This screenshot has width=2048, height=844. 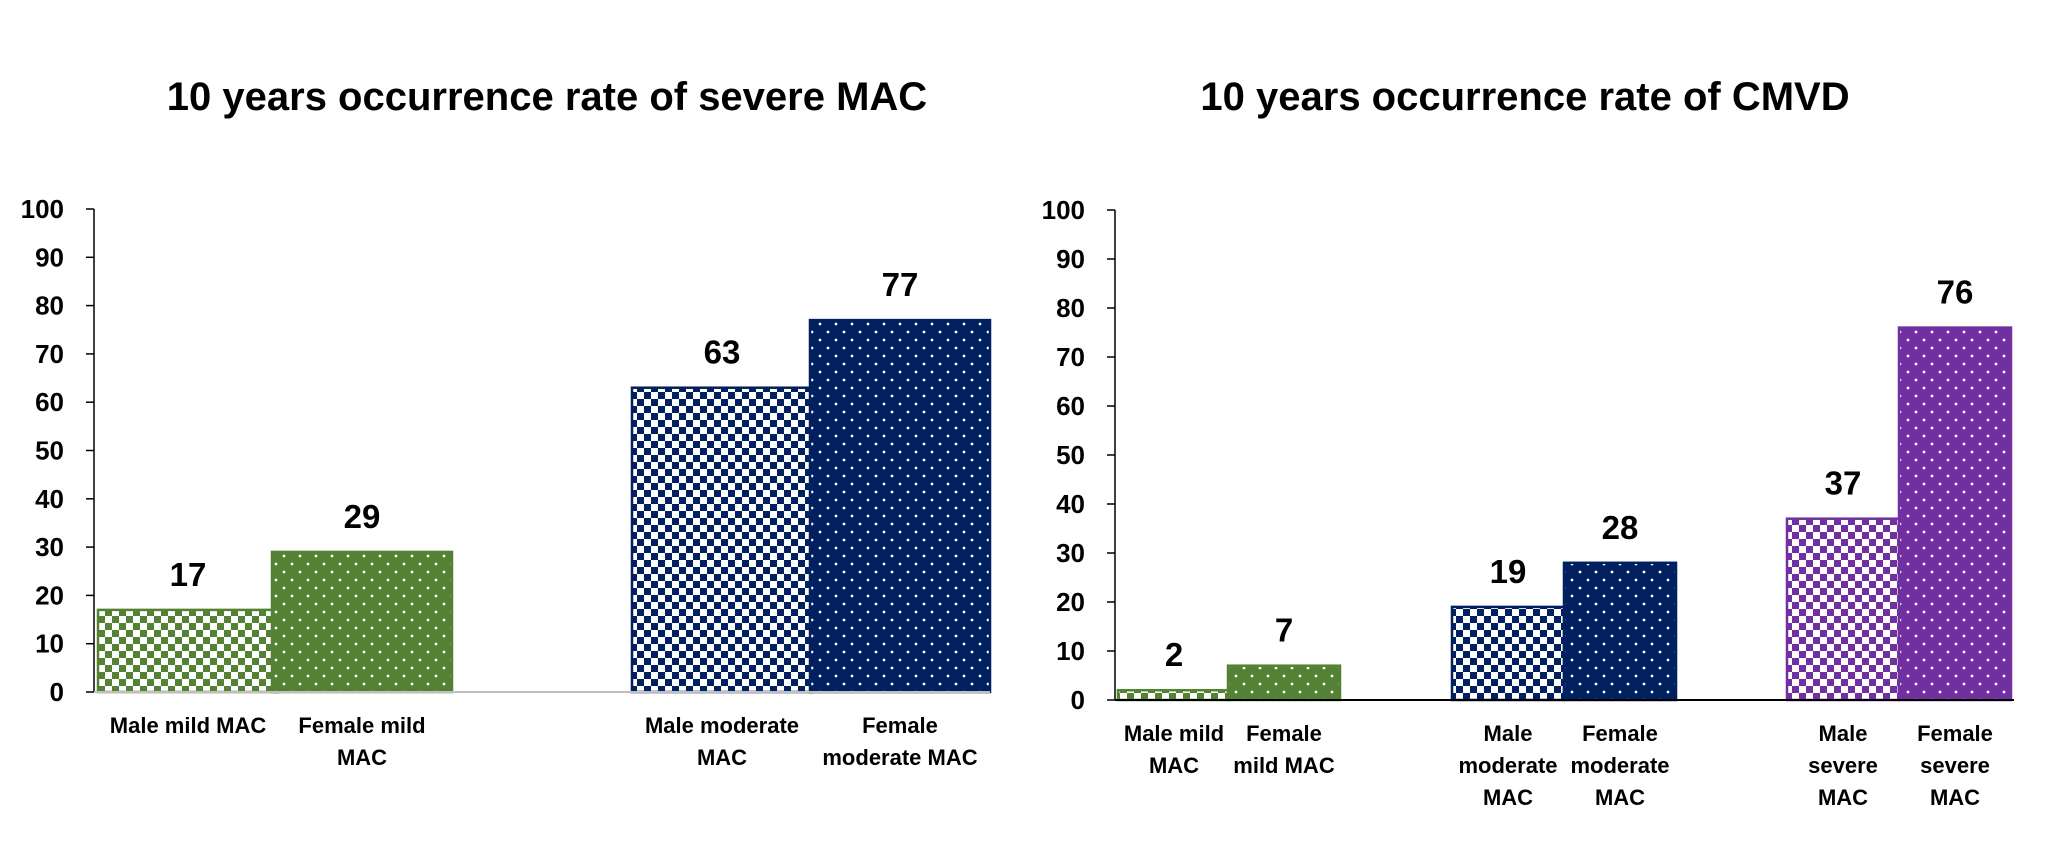 I want to click on chart-title: 10 years occurrence rate of CMVD, so click(x=1524, y=97).